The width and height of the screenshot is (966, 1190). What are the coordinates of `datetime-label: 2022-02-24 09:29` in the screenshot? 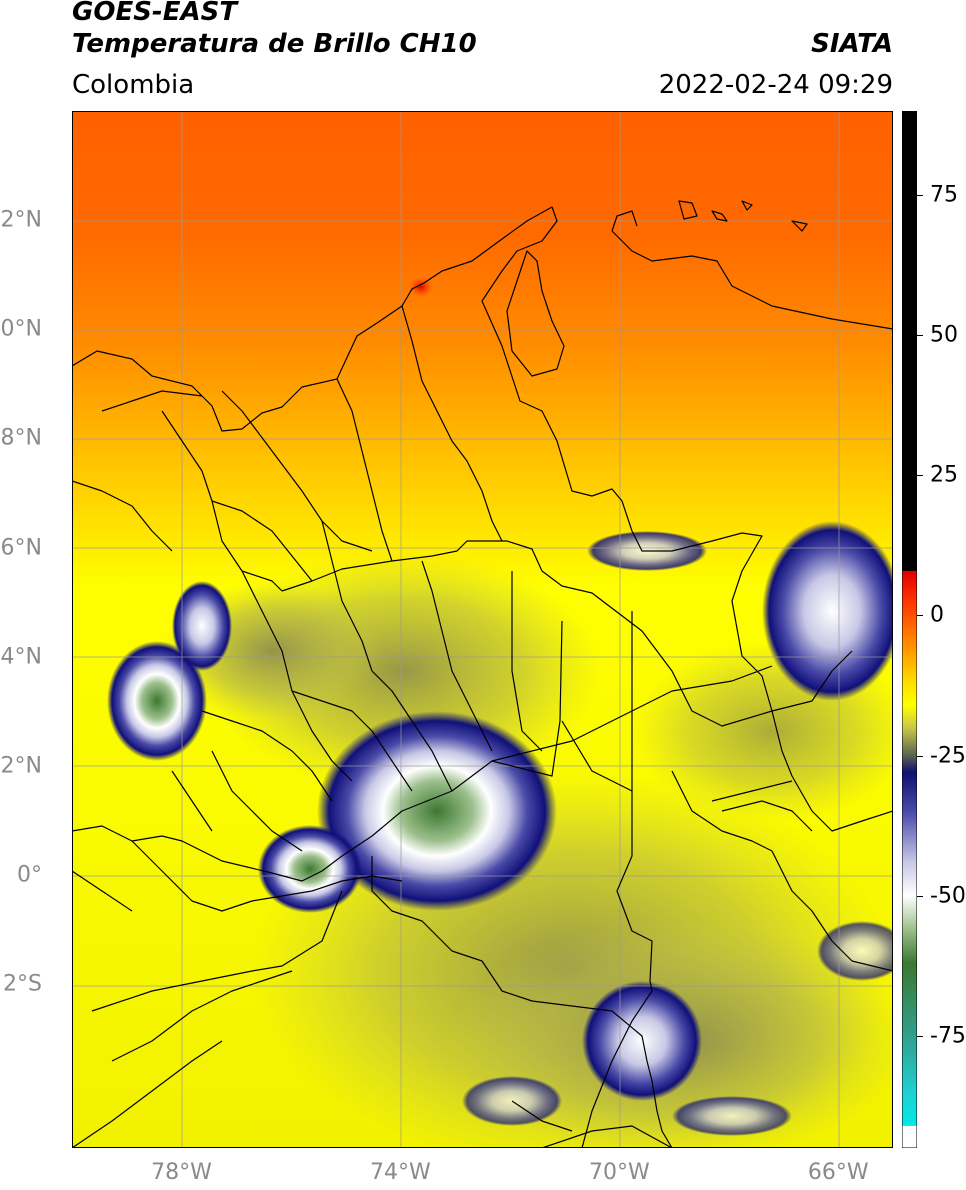 It's located at (775, 85).